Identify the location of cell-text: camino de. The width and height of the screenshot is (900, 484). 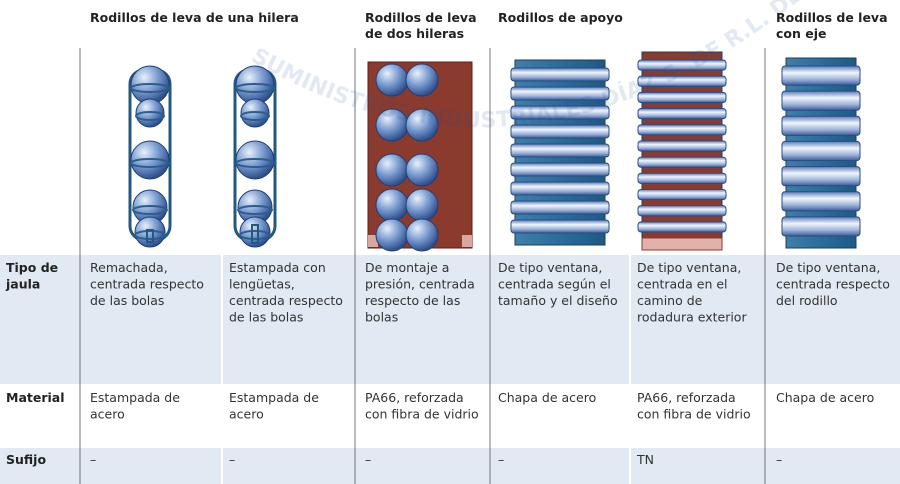
(670, 300).